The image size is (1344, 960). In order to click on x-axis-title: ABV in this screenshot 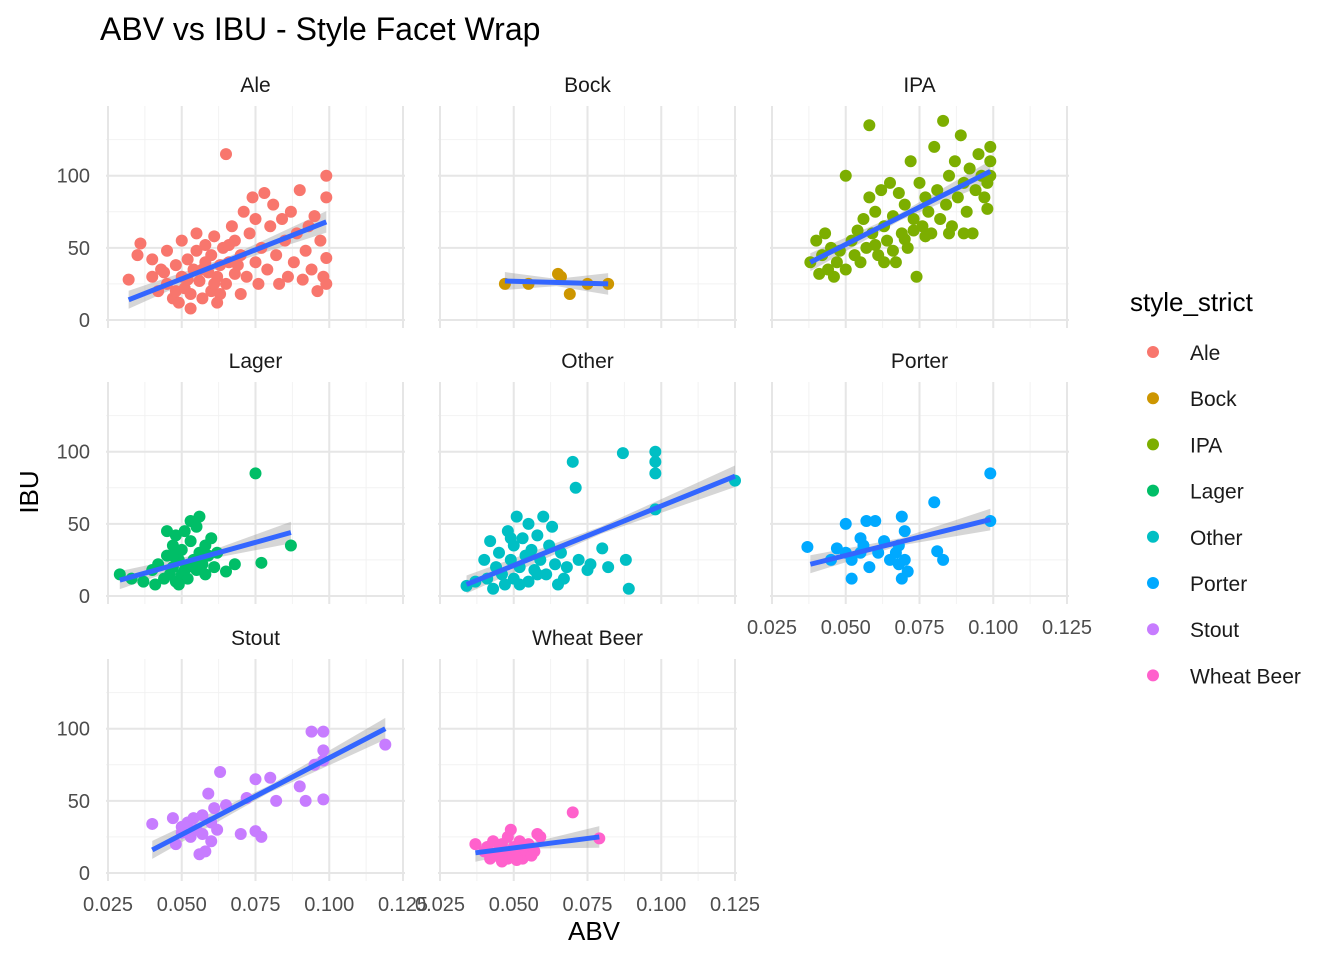, I will do `click(594, 931)`.